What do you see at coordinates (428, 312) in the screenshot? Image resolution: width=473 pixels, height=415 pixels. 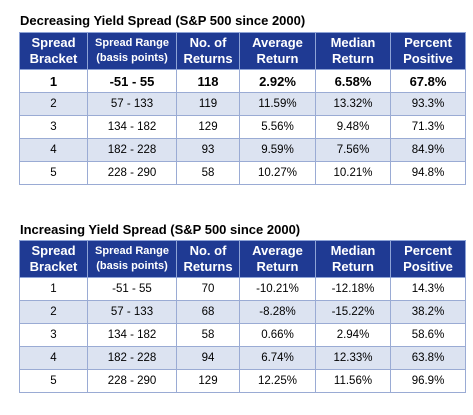 I see `cell-percent-positive: 38.2%` at bounding box center [428, 312].